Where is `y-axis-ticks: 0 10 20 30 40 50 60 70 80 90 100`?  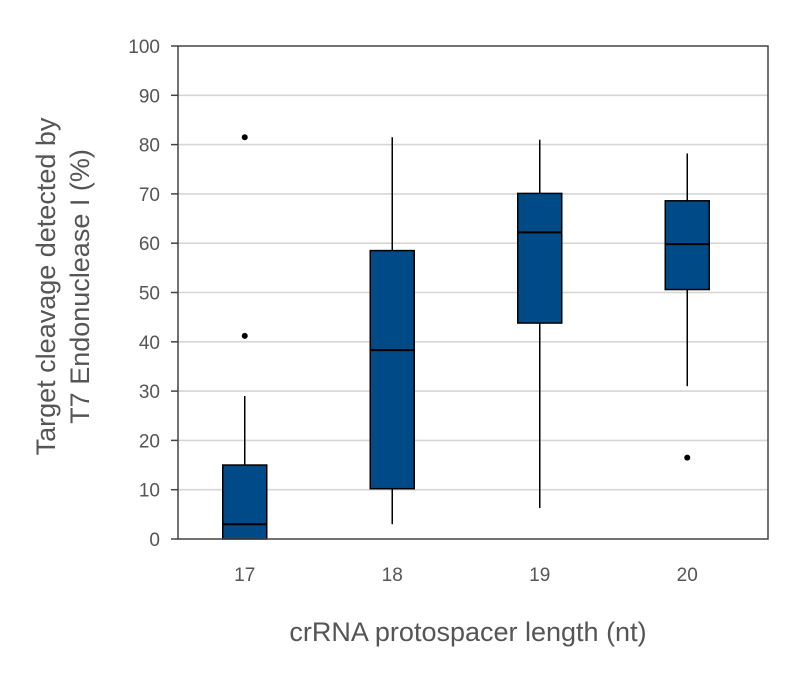
y-axis-ticks: 0 10 20 30 40 50 60 70 80 90 100 is located at coordinates (153, 294).